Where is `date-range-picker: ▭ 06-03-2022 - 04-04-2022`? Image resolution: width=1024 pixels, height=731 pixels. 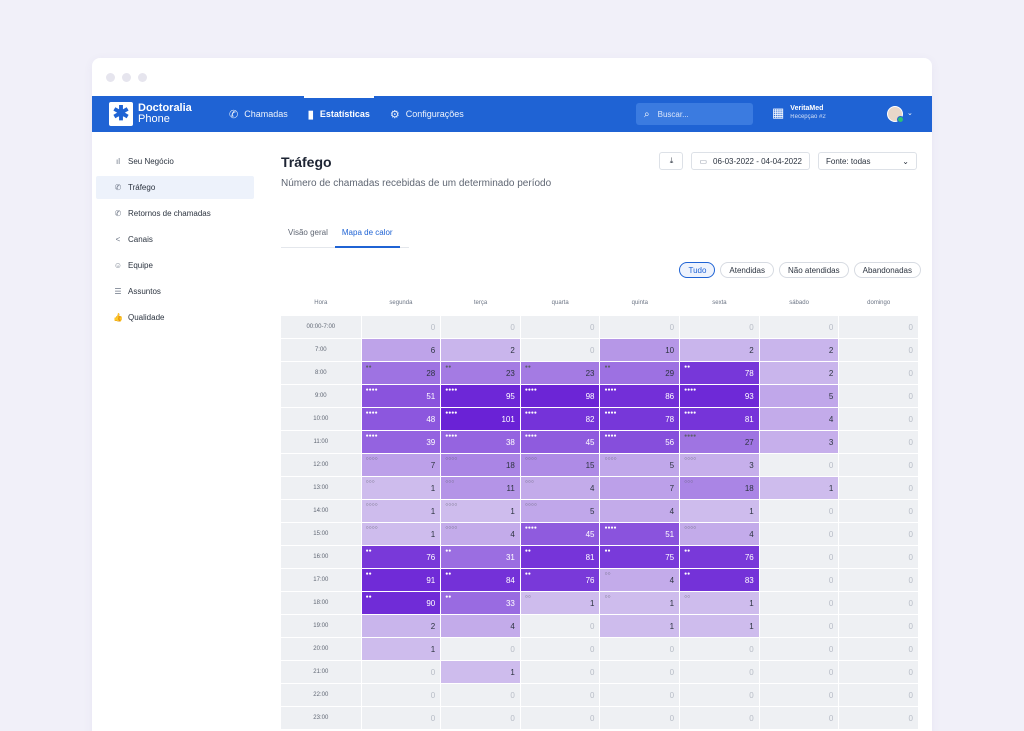
date-range-picker: ▭ 06-03-2022 - 04-04-2022 is located at coordinates (750, 161).